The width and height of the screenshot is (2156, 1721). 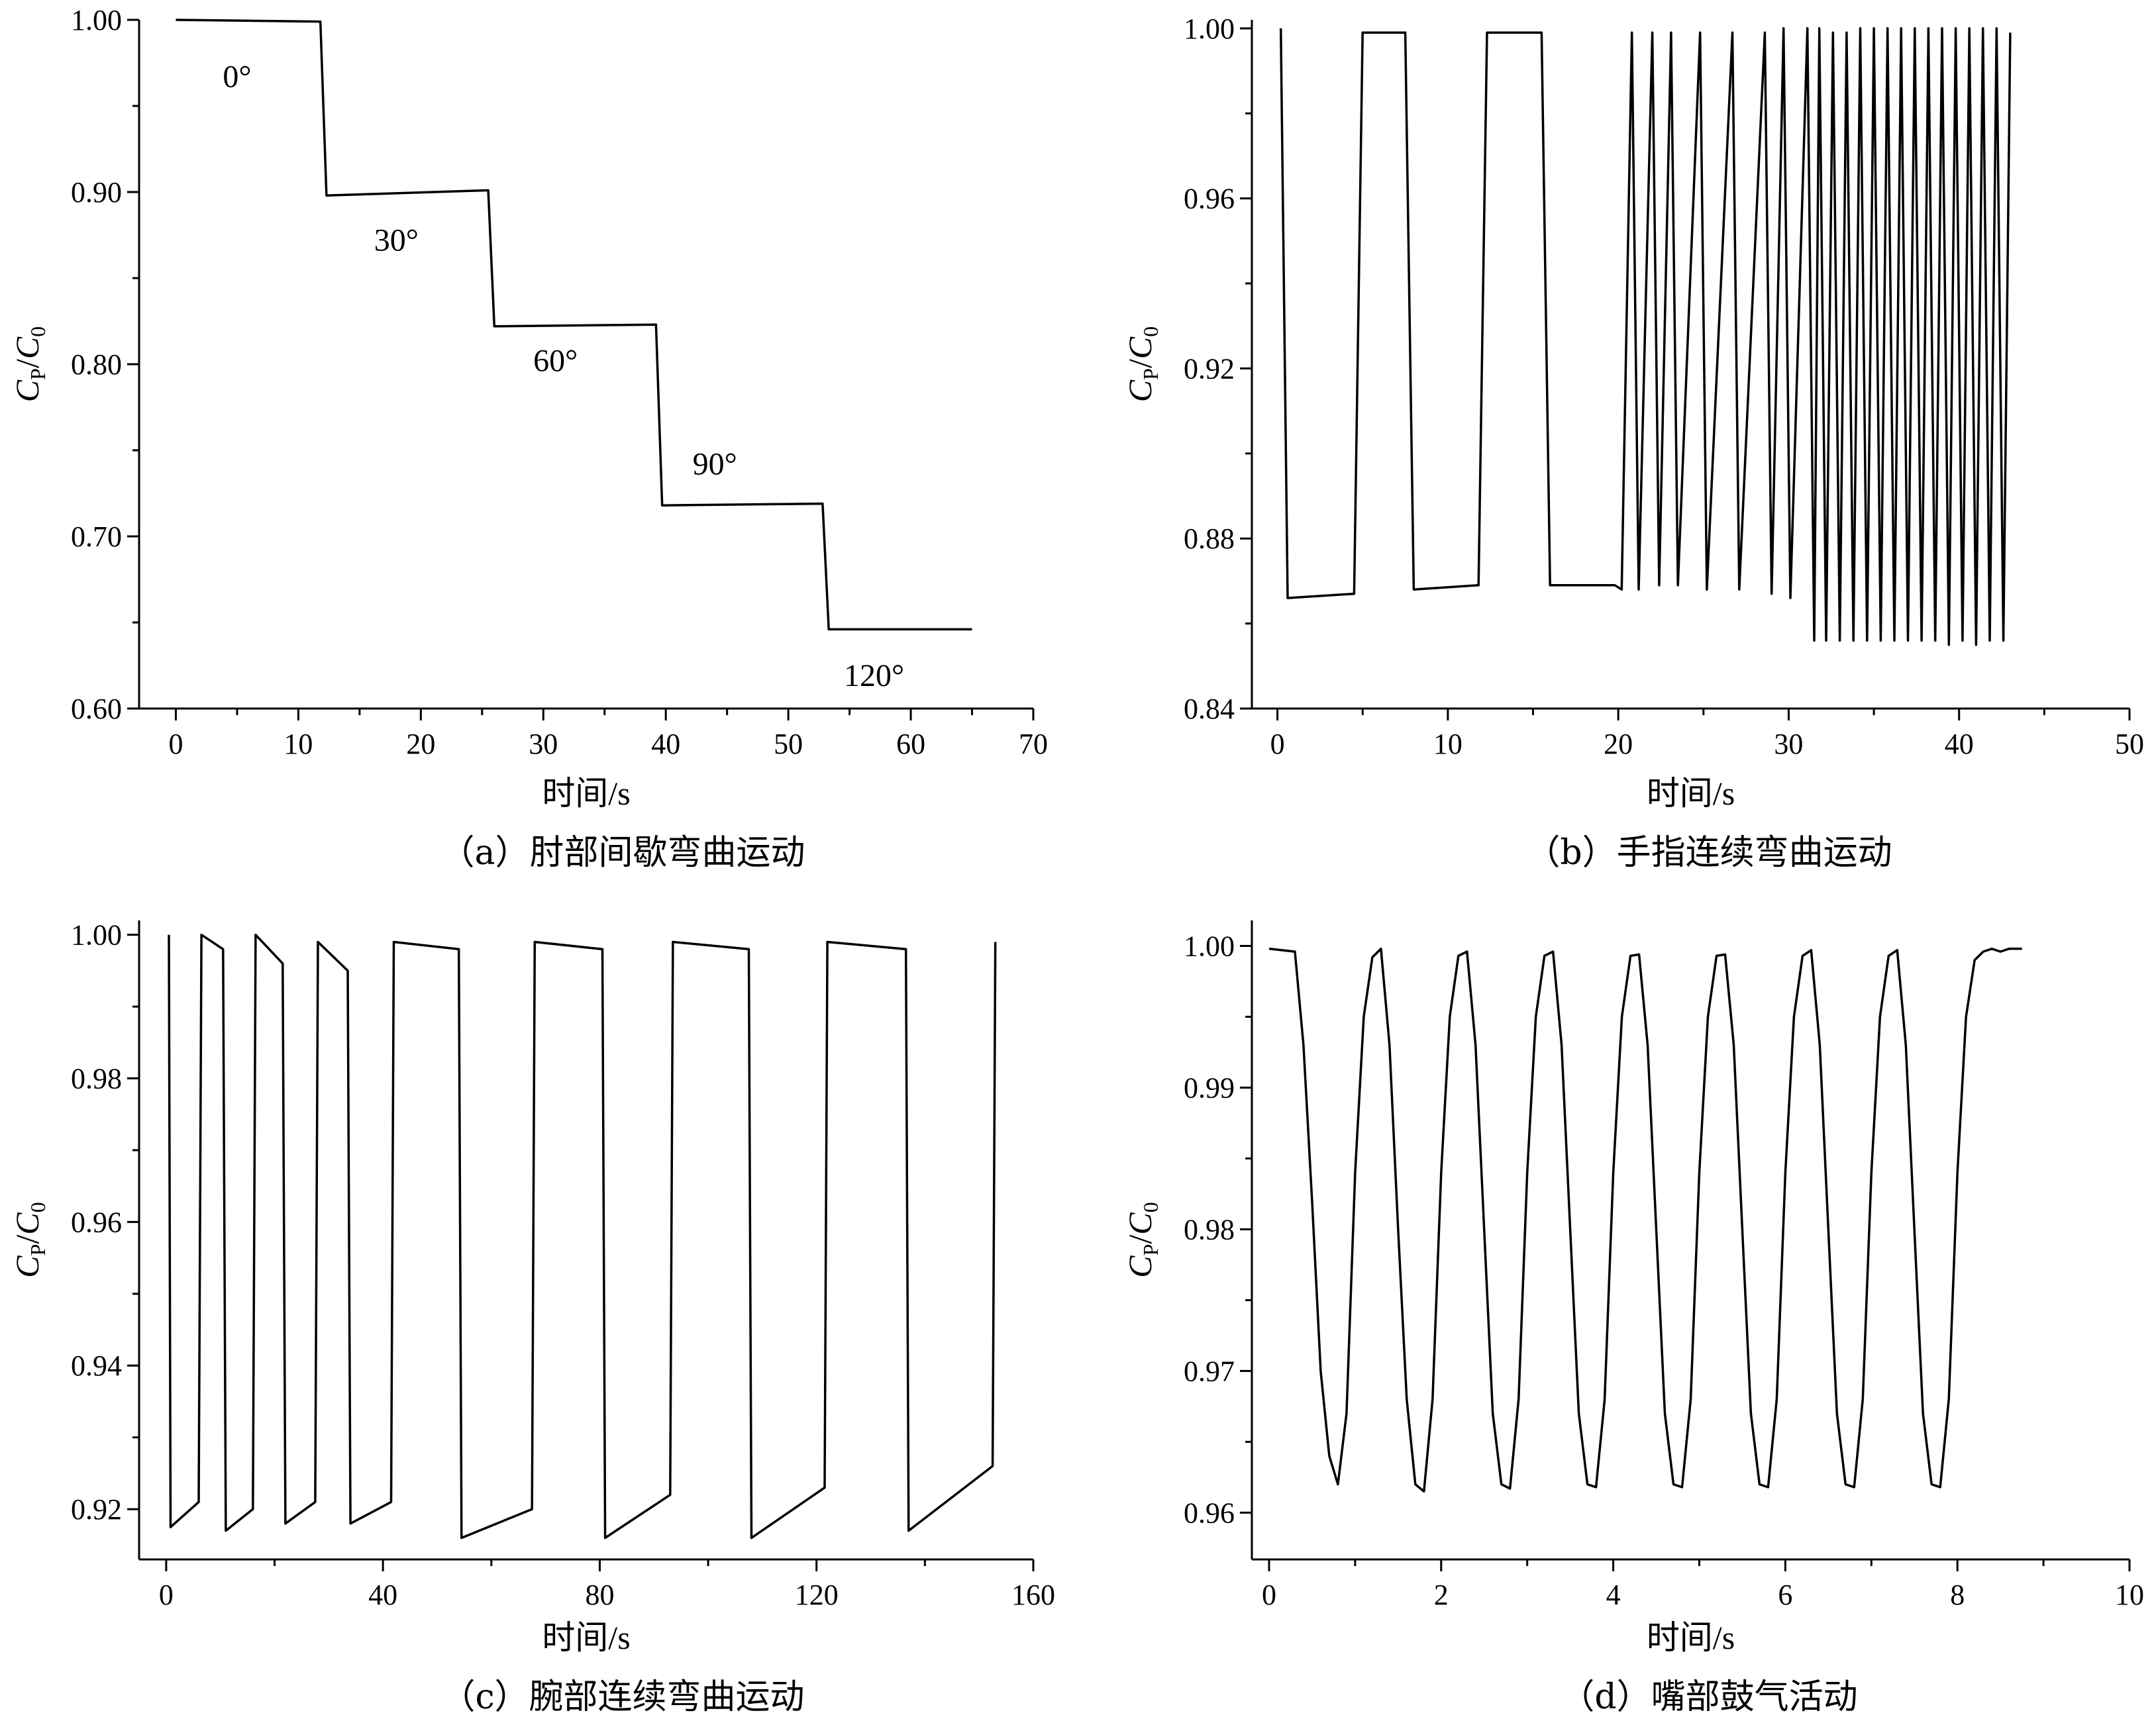 I want to click on caption-c: （c）腕部连续弯曲运动, so click(x=622, y=1697).